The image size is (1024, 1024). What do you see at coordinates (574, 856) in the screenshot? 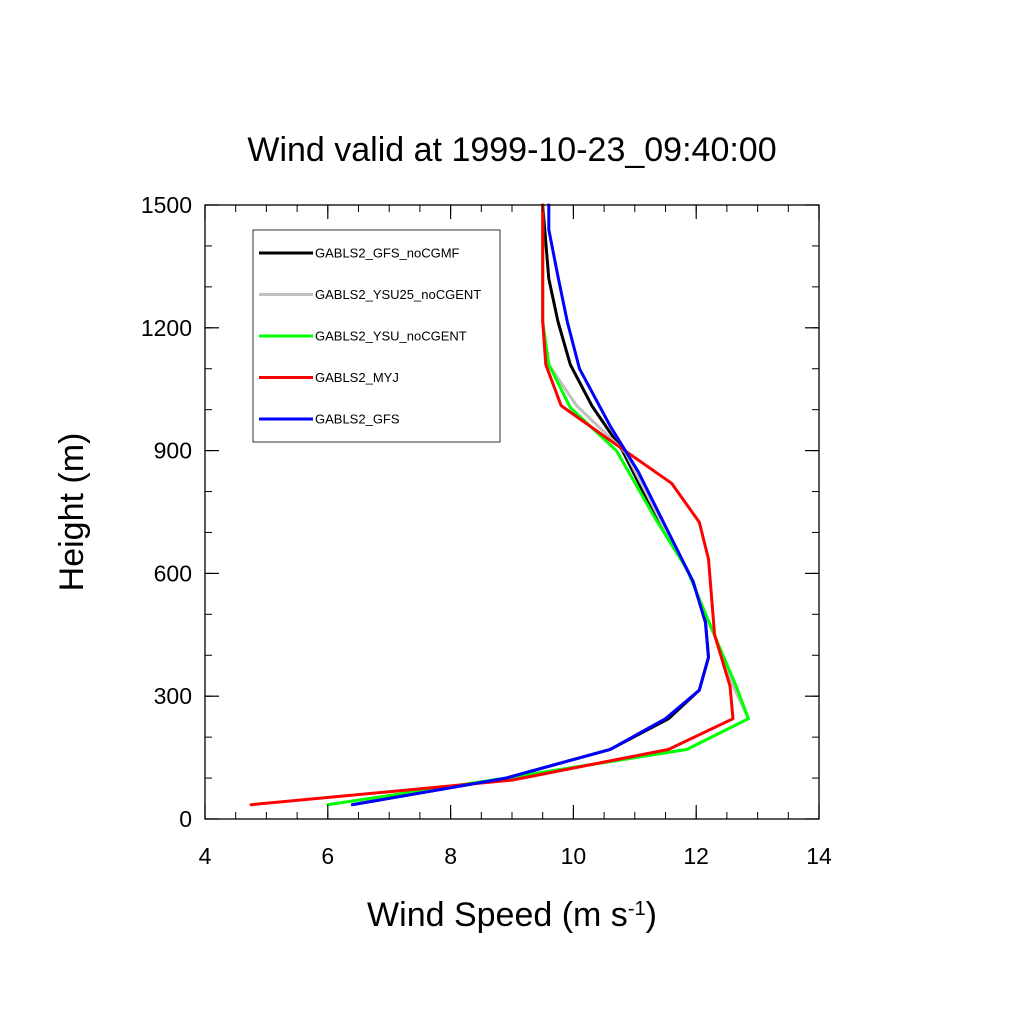
I see `x-tick-label: 10` at bounding box center [574, 856].